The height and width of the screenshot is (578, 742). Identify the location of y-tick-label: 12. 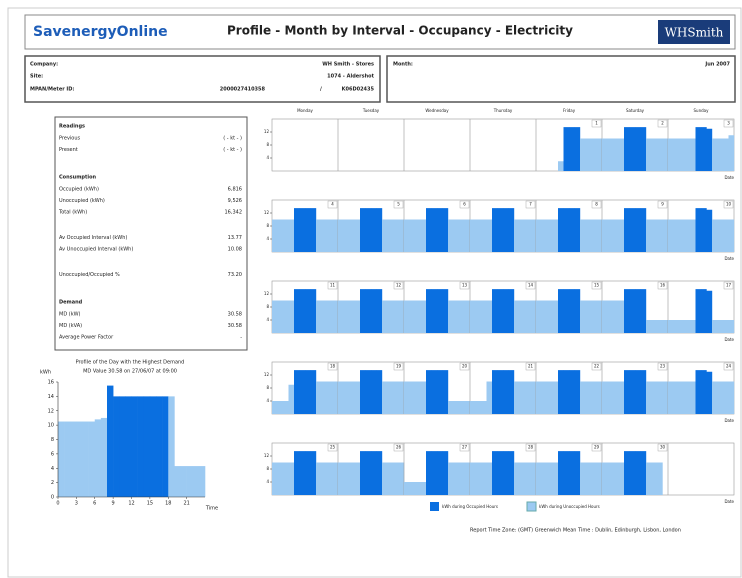
(267, 212).